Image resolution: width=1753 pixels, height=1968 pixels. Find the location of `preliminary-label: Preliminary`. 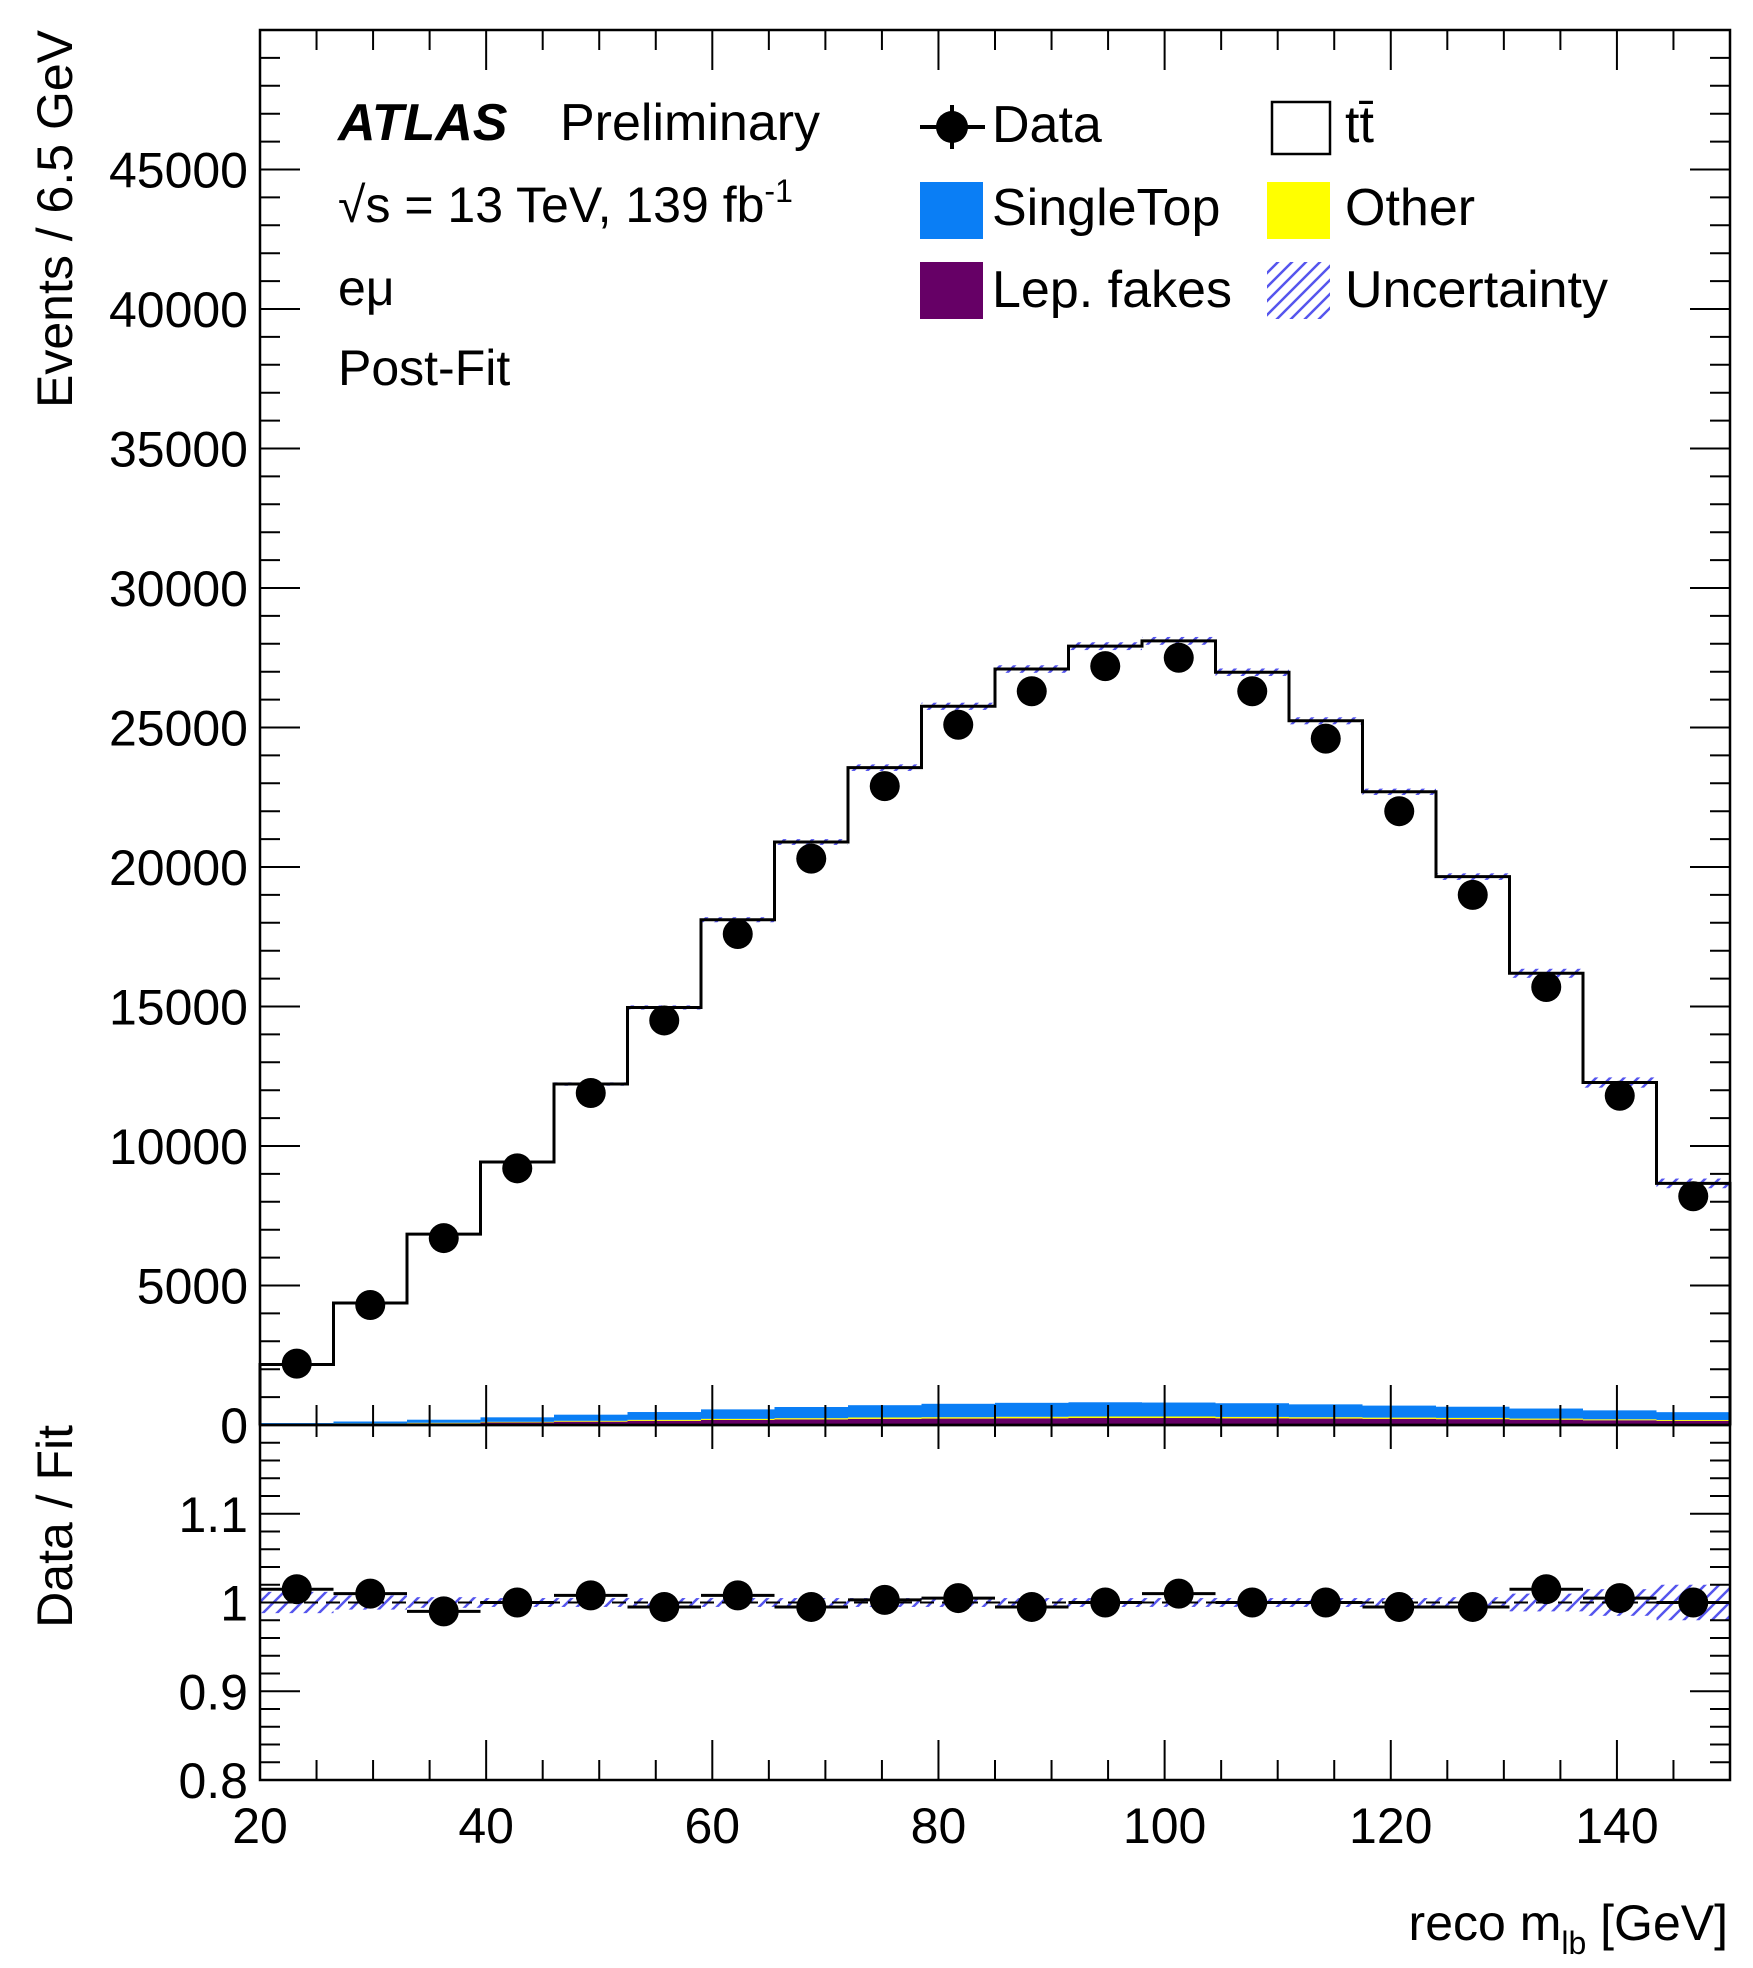

preliminary-label: Preliminary is located at coordinates (690, 123).